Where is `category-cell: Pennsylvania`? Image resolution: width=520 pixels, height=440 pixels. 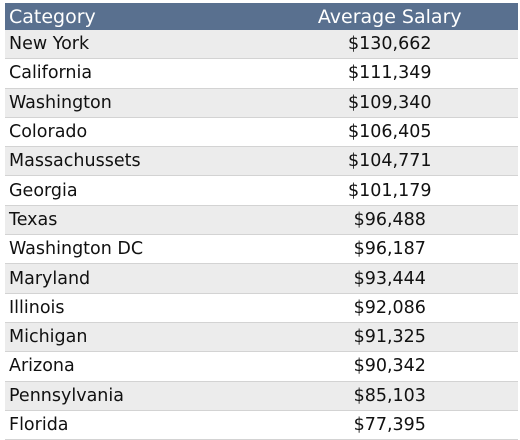
category-cell: Pennsylvania is located at coordinates (133, 396).